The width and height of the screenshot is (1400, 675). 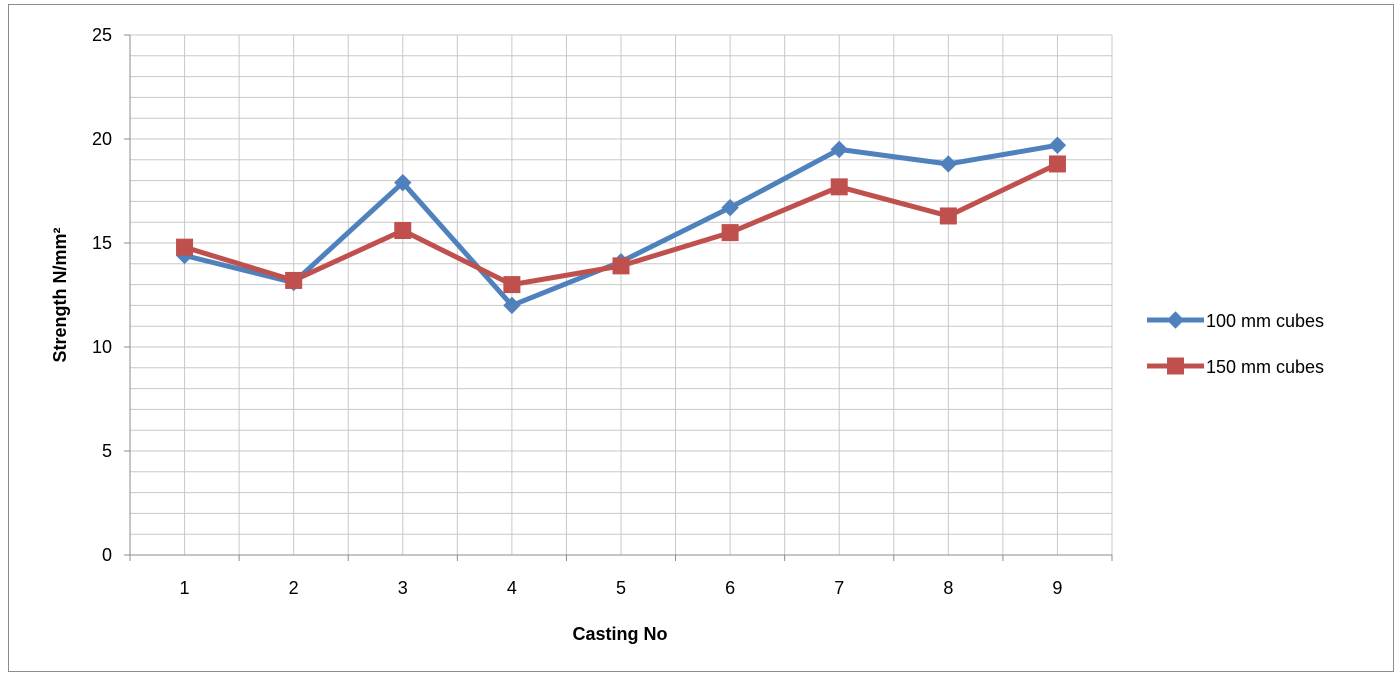 I want to click on x-tick-label: 6, so click(x=730, y=588).